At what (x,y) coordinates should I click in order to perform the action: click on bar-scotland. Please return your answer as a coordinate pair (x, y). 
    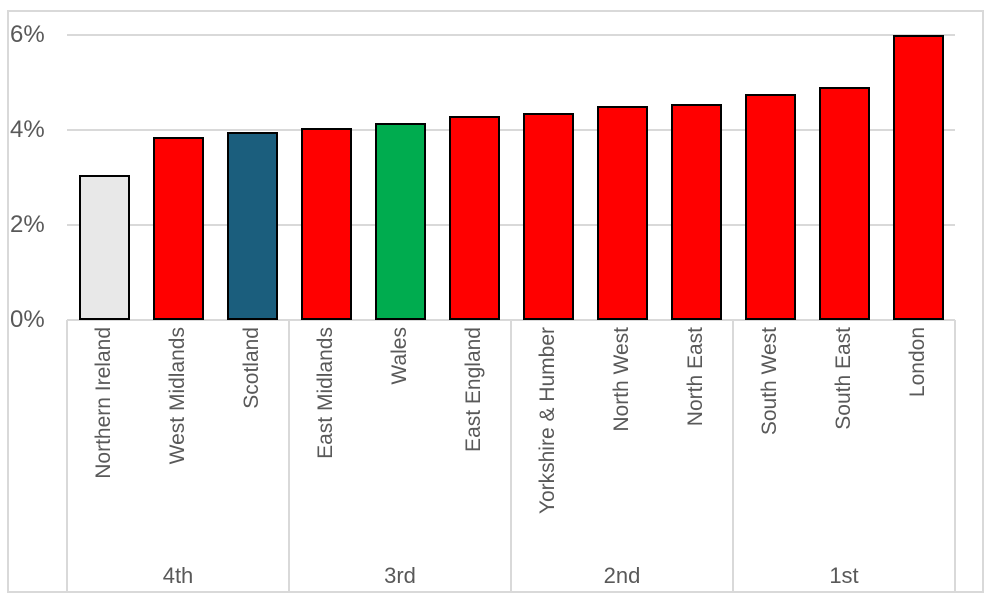
    Looking at the image, I should click on (252, 226).